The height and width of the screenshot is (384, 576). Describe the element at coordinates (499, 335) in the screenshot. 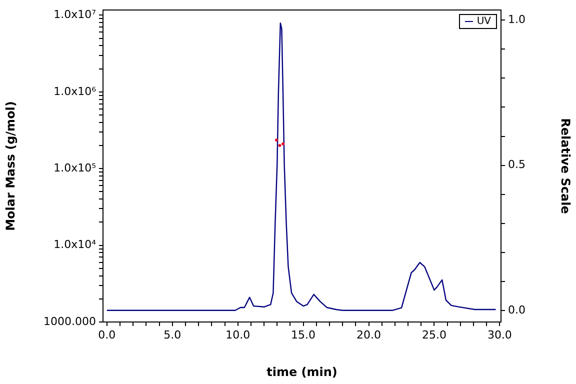

I see `x-tick-label: 30.0` at that location.